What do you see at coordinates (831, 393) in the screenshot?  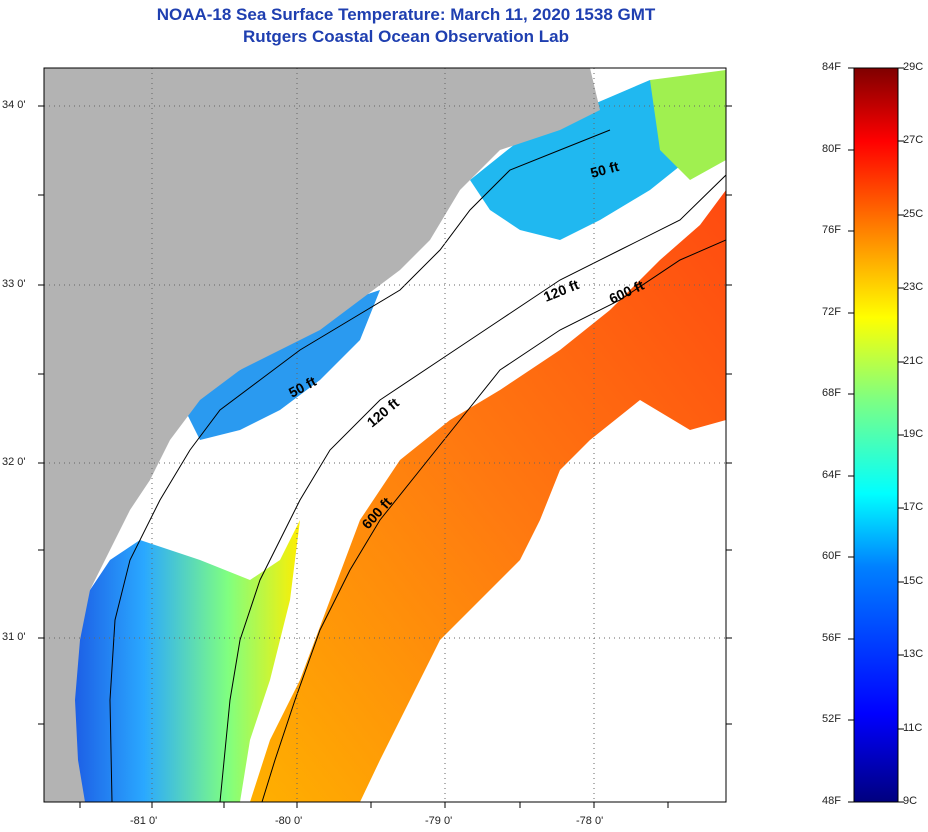 I see `colorbar-label-68f: 68F` at bounding box center [831, 393].